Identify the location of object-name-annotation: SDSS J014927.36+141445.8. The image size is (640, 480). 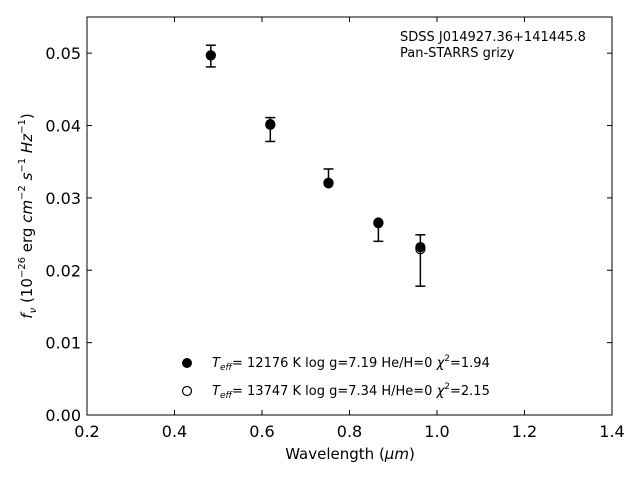
(493, 37).